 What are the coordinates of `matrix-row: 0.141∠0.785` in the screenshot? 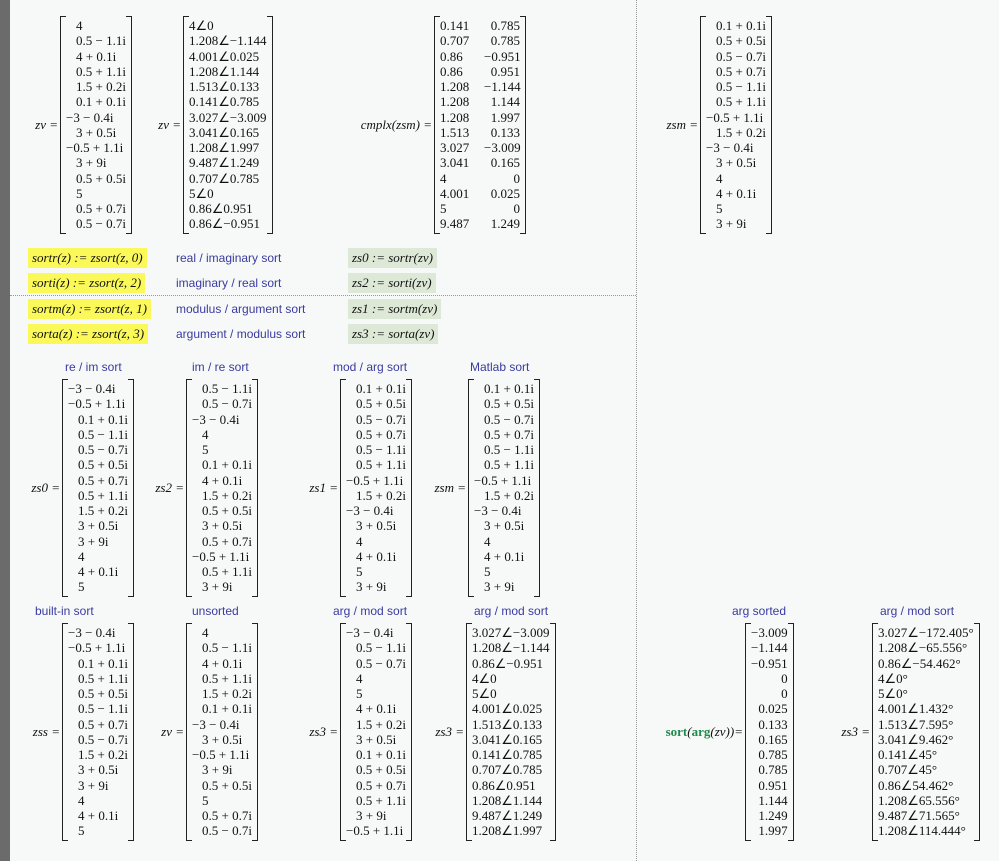 It's located at (228, 101).